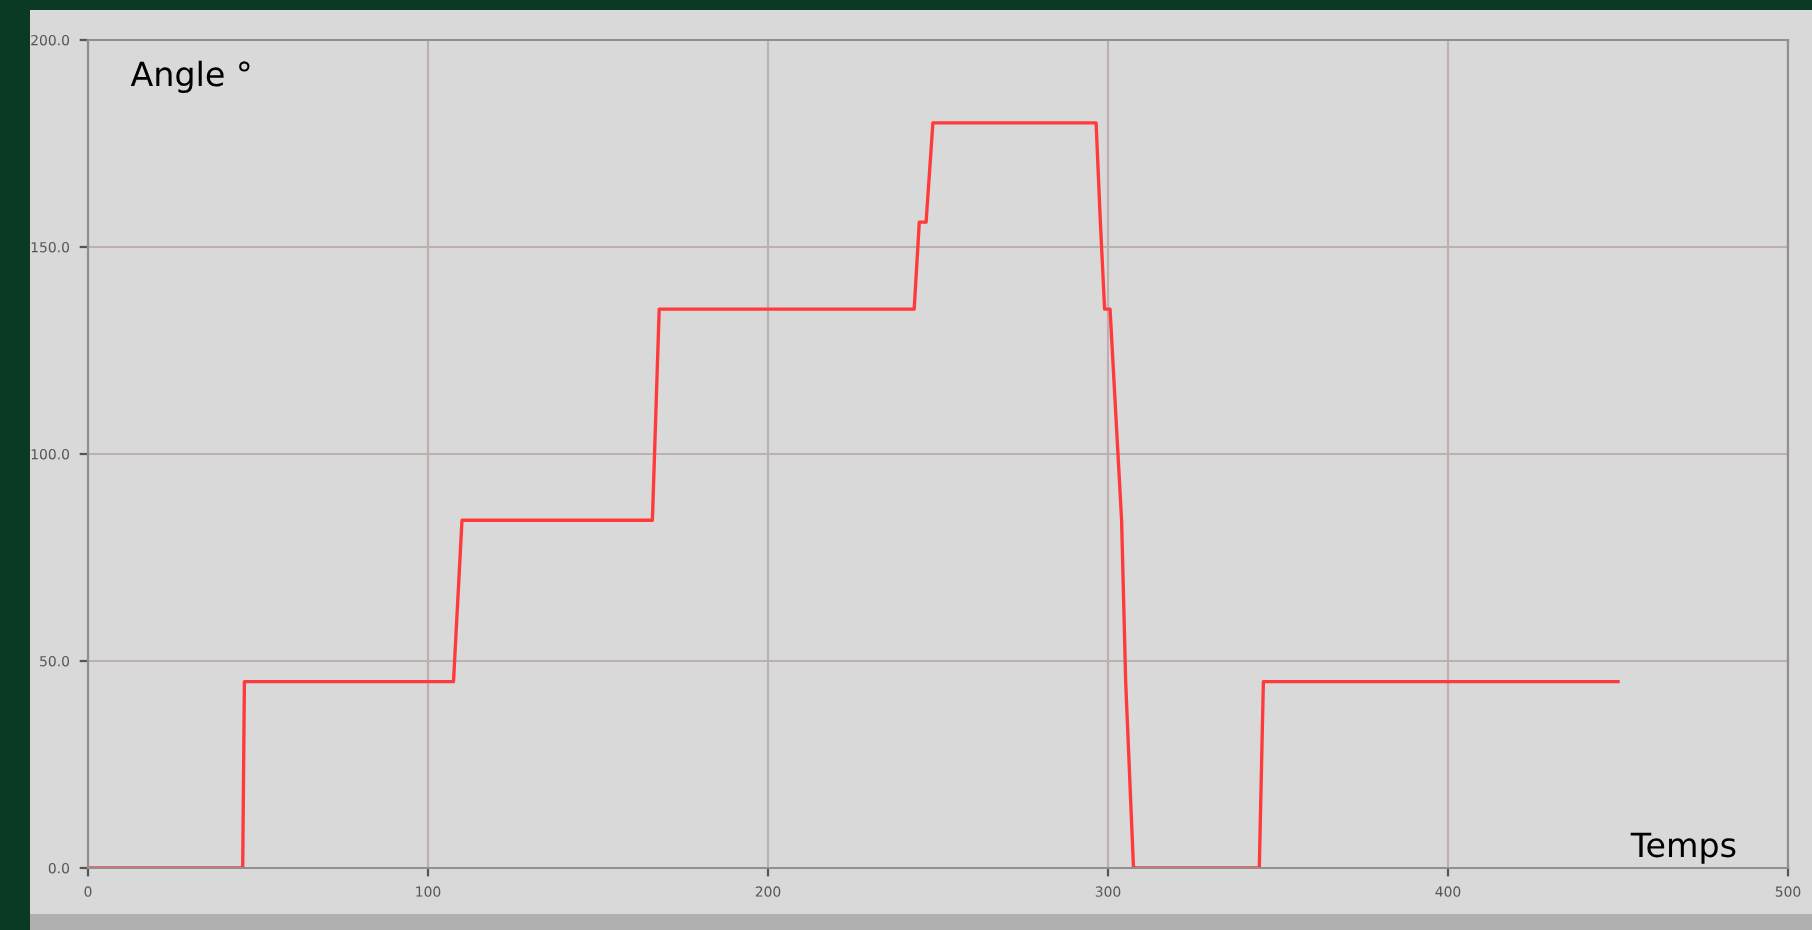 This screenshot has height=930, width=1812. I want to click on x-axis-title: Temps, so click(1683, 848).